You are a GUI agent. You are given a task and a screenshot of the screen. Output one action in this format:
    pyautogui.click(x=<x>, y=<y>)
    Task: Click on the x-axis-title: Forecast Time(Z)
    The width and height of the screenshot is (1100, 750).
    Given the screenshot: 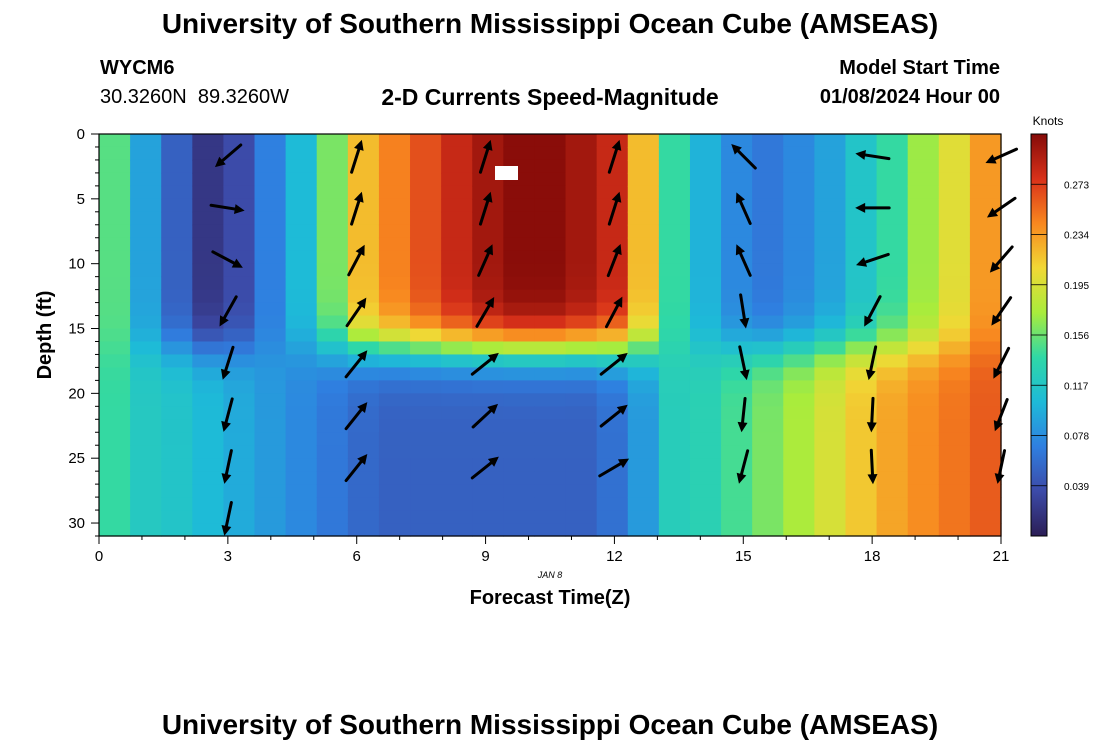 What is the action you would take?
    pyautogui.click(x=550, y=598)
    